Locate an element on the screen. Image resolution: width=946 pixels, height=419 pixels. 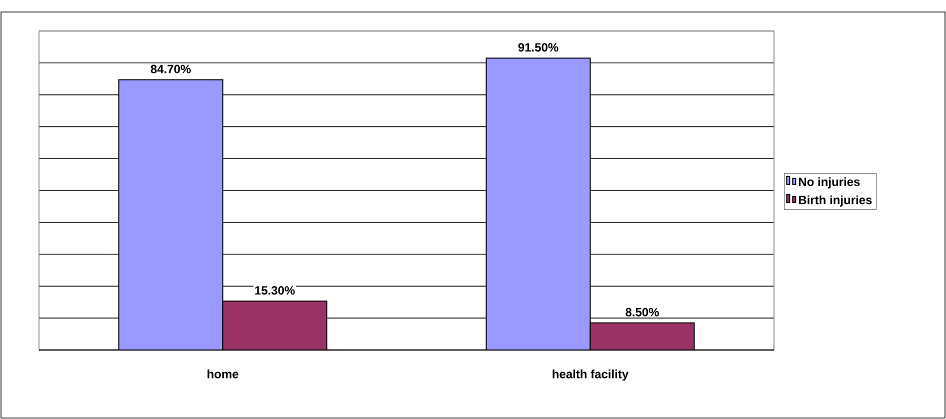
legend-label: No injuries is located at coordinates (829, 182).